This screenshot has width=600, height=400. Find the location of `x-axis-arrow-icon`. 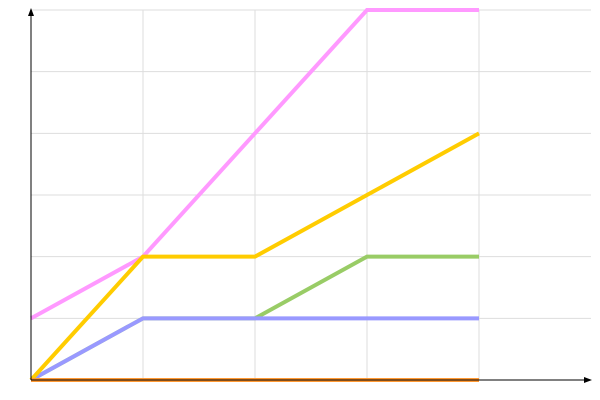

x-axis-arrow-icon is located at coordinates (588, 380).